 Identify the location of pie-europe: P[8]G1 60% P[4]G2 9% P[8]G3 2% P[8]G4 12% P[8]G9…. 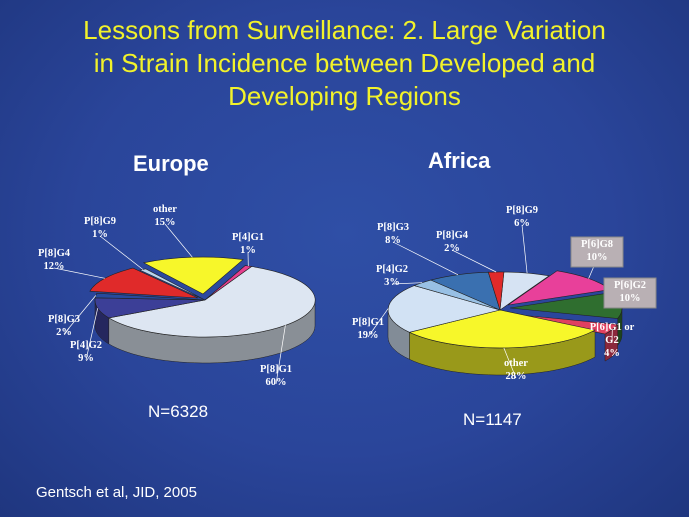
(177, 296).